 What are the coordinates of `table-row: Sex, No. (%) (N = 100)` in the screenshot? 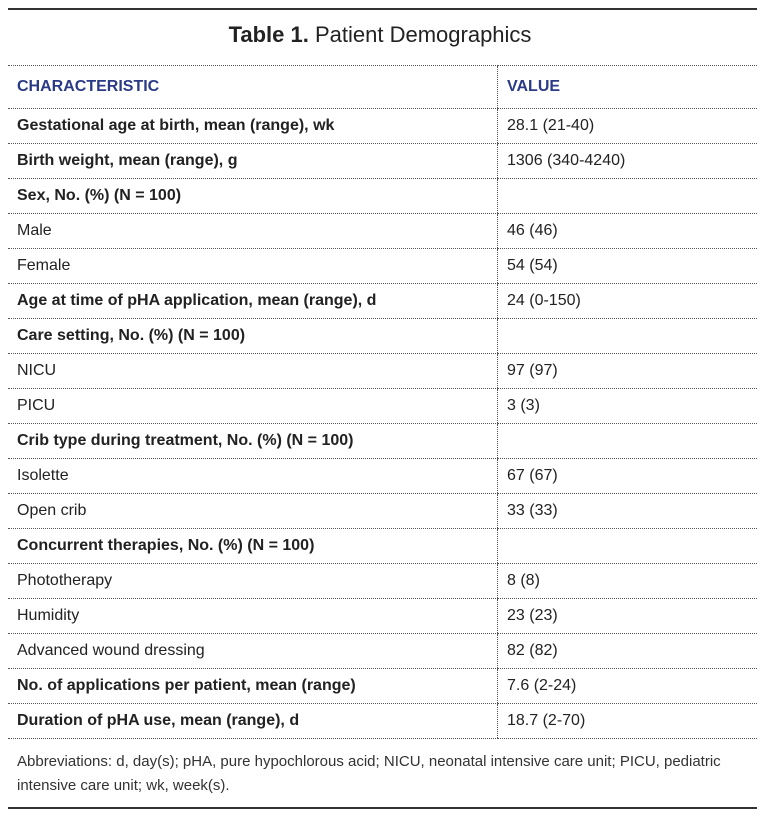 It's located at (382, 196).